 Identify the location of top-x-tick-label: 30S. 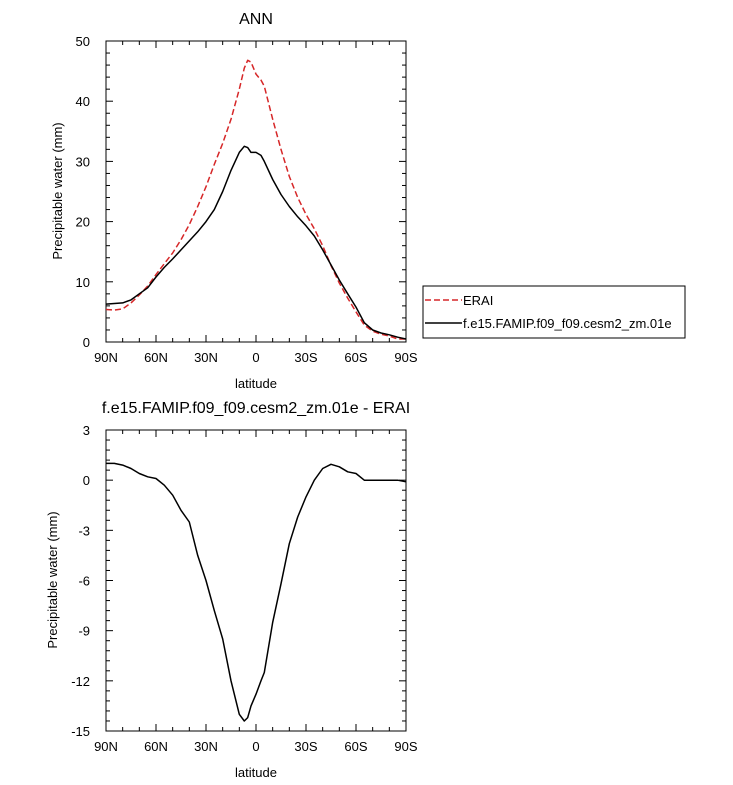
(305, 357).